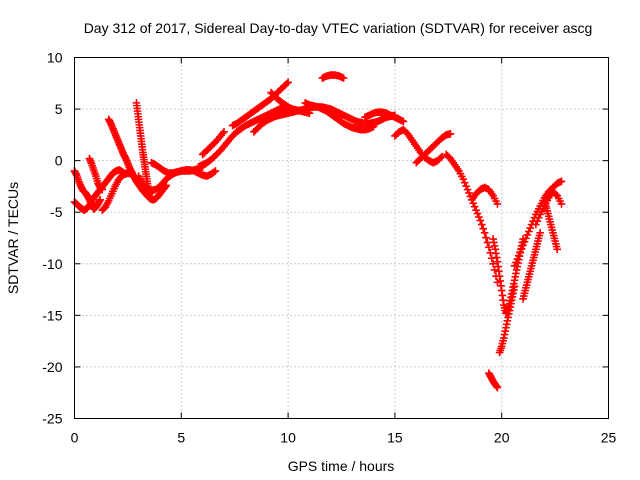 Image resolution: width=640 pixels, height=480 pixels. What do you see at coordinates (609, 438) in the screenshot?
I see `x-tick-label: 25` at bounding box center [609, 438].